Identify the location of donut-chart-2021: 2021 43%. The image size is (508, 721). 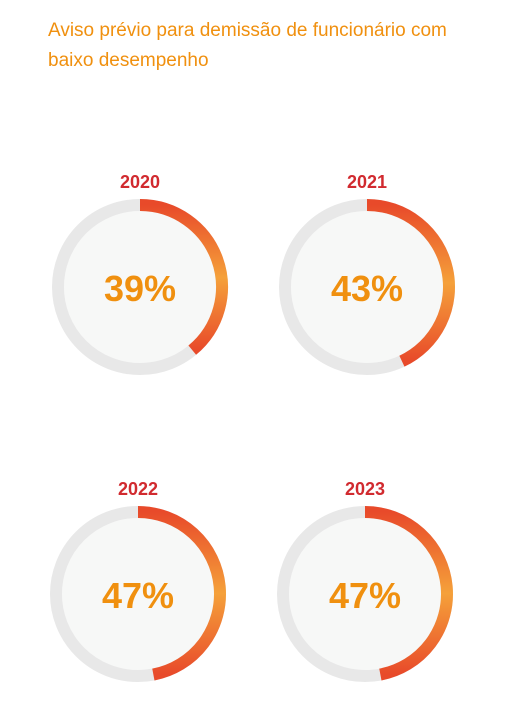
(367, 279).